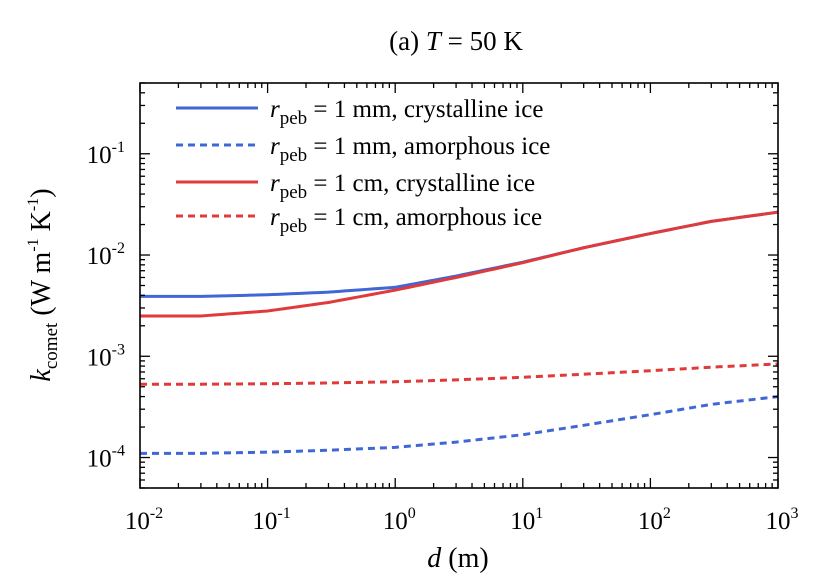 The width and height of the screenshot is (830, 580). Describe the element at coordinates (464, 558) in the screenshot. I see `x-axis-unit: (m)` at that location.